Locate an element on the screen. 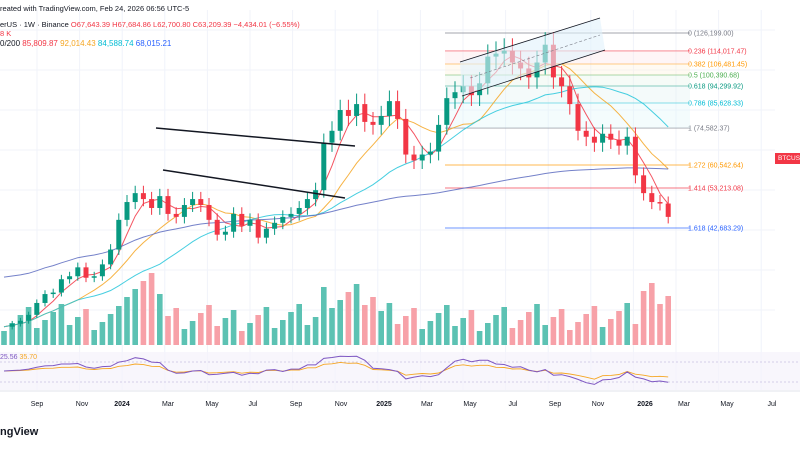 The height and width of the screenshot is (450, 800). fib-label: 1.414 (53,213.08) is located at coordinates (715, 189).